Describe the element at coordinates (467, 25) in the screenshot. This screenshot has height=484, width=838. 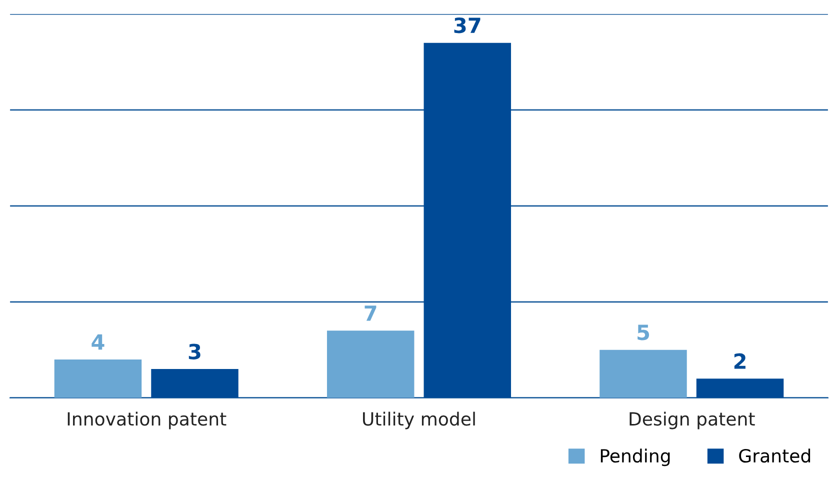
I see `data-label: 37` at that location.